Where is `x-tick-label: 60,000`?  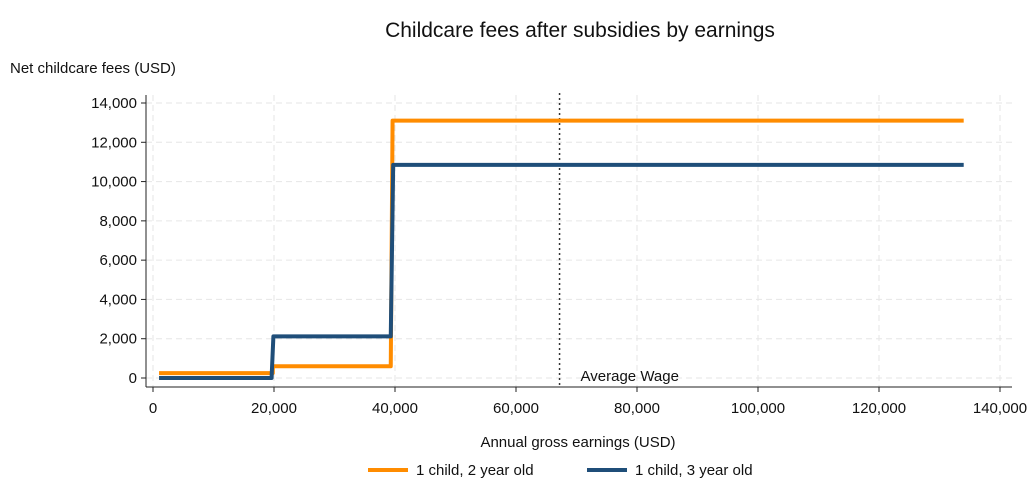 x-tick-label: 60,000 is located at coordinates (516, 408).